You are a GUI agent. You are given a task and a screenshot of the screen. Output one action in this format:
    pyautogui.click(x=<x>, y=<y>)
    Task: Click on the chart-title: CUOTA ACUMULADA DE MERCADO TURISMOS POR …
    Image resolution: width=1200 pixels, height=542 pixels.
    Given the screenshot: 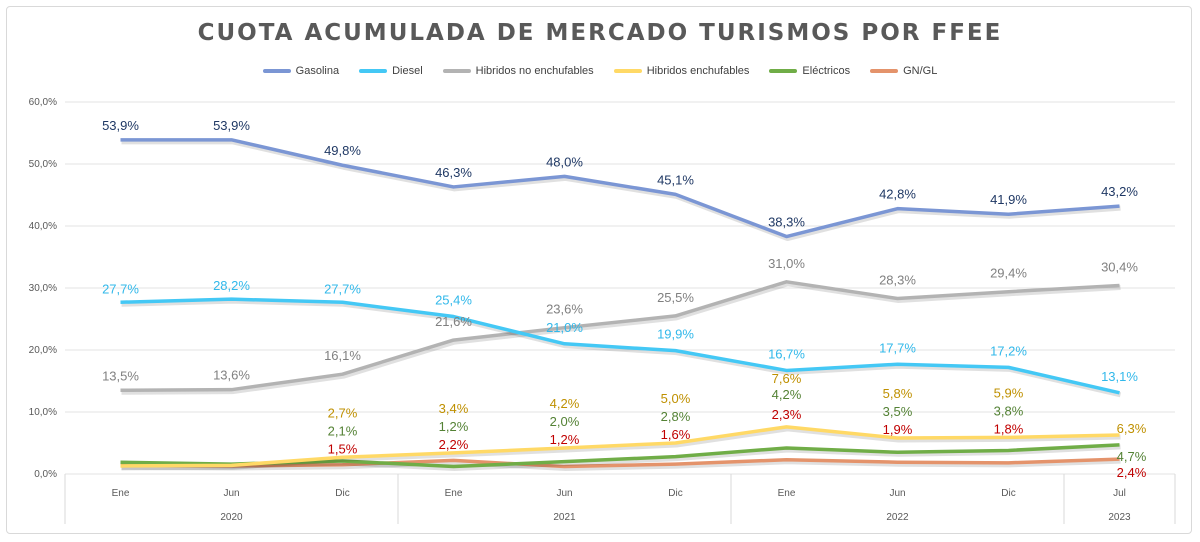 What is the action you would take?
    pyautogui.click(x=600, y=33)
    